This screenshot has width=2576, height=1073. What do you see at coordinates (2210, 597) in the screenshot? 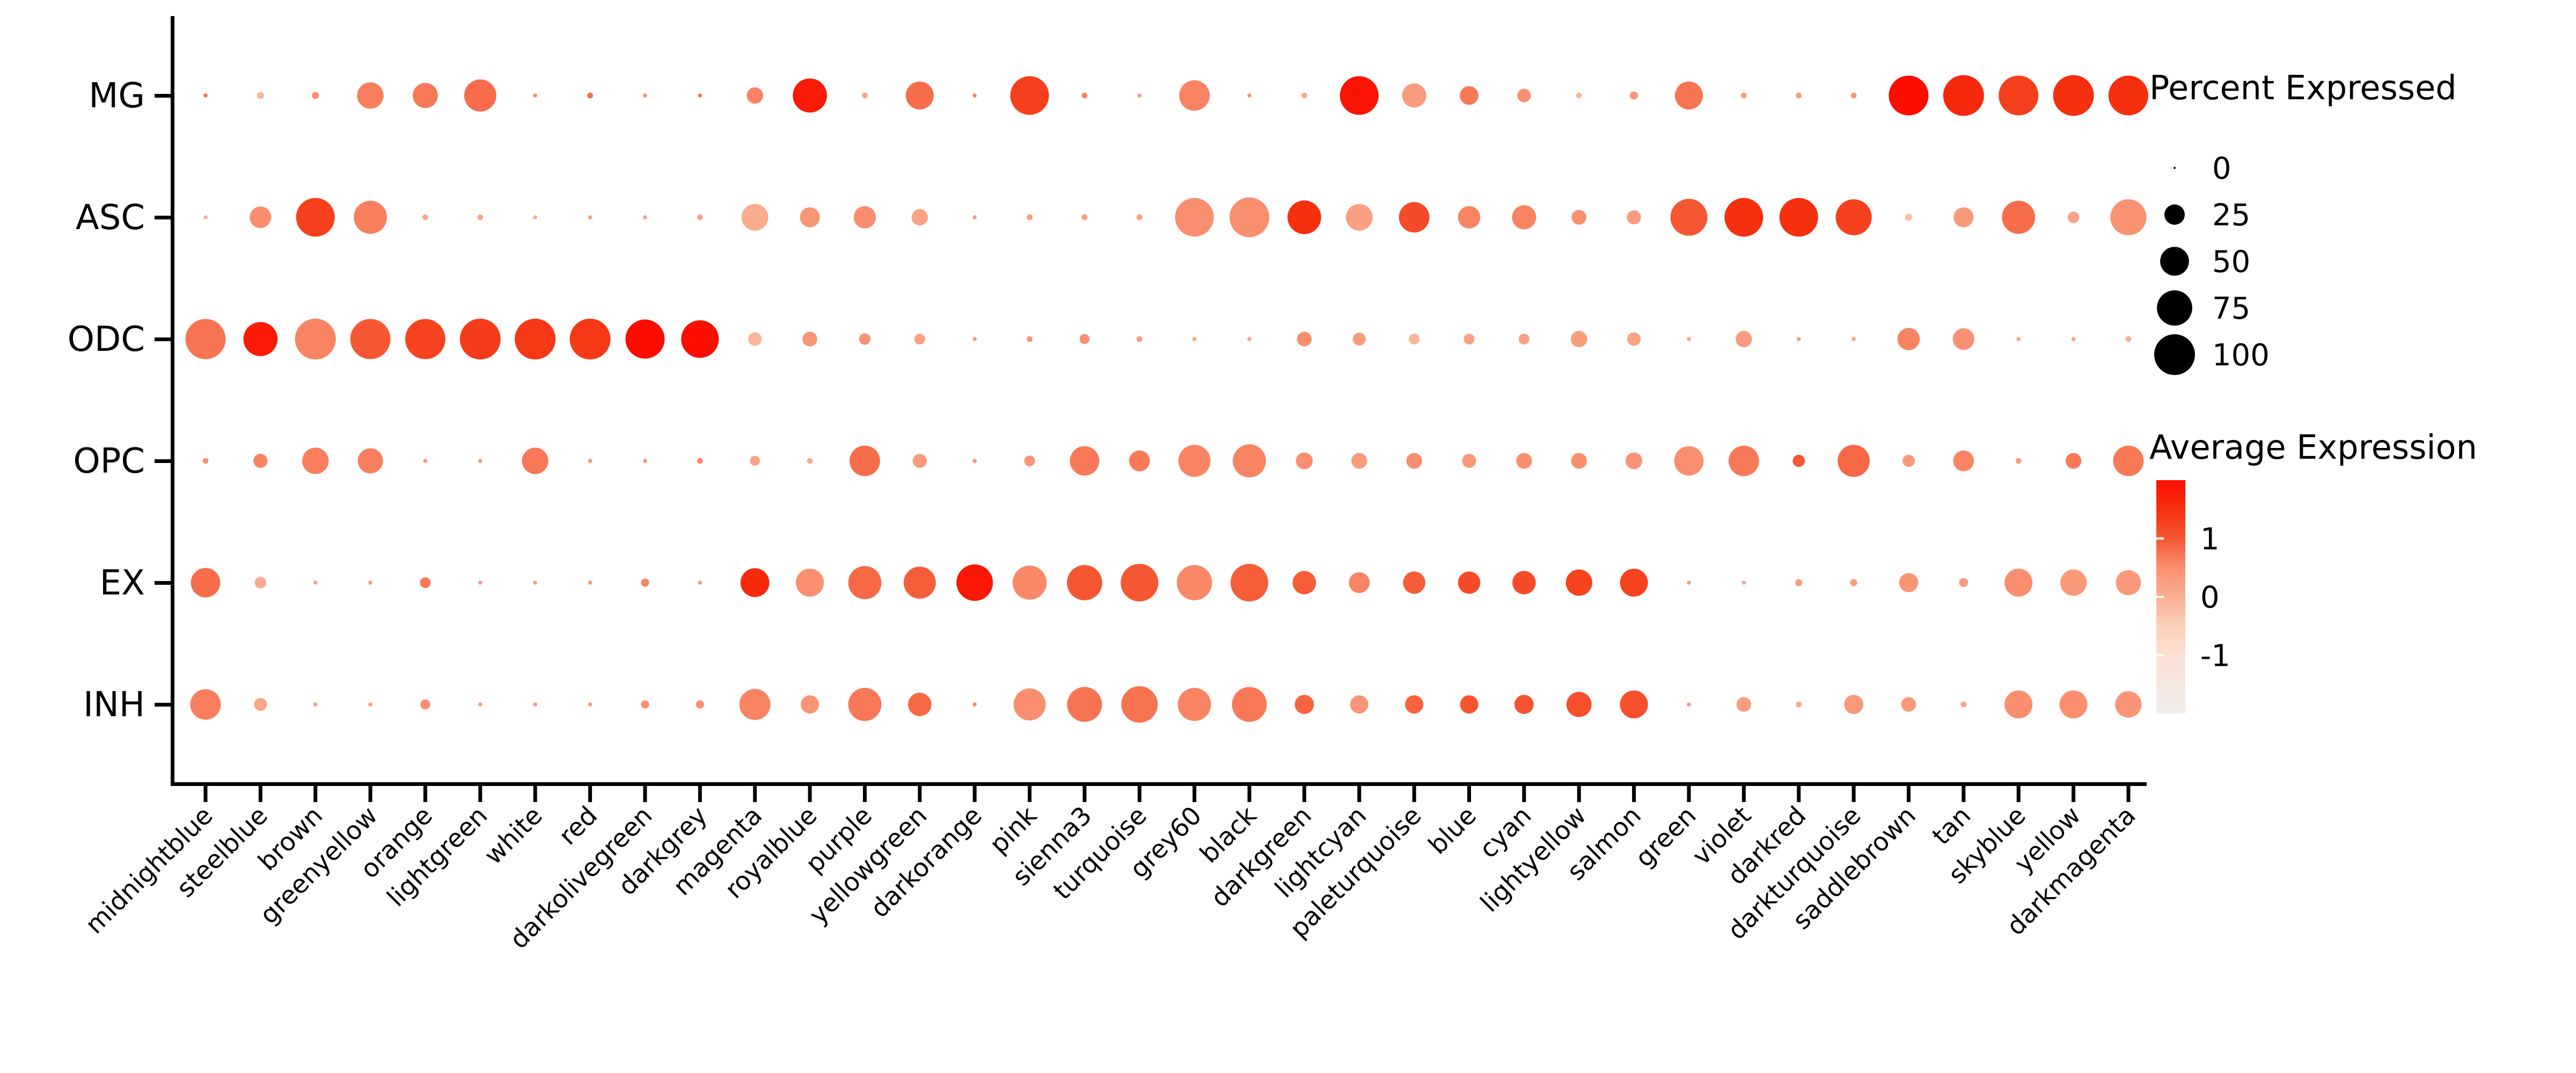
I see `colorbar-tick-label: 0` at bounding box center [2210, 597].